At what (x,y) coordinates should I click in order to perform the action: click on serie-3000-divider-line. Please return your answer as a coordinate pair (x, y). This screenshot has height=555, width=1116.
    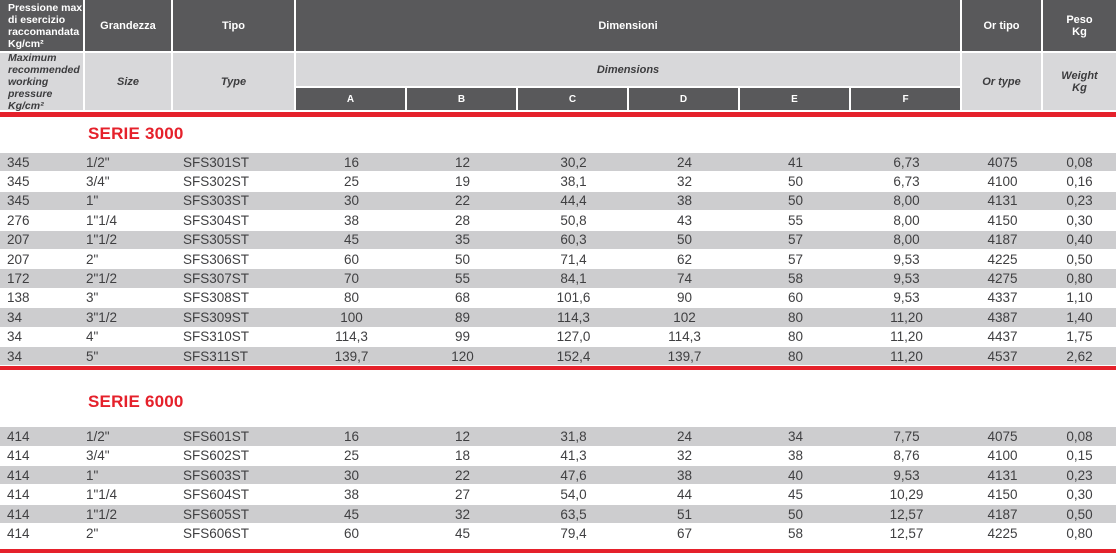
    Looking at the image, I should click on (558, 368).